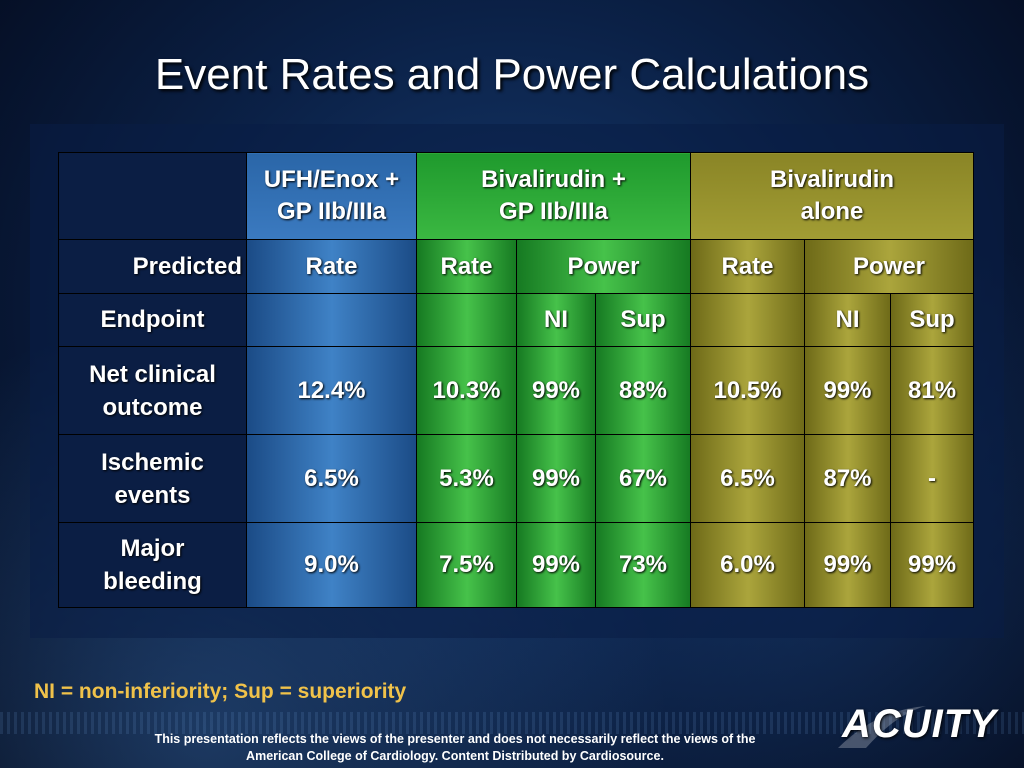  Describe the element at coordinates (832, 196) in the screenshot. I see `group-header-bival-alone: Bivalirudin alone` at that location.